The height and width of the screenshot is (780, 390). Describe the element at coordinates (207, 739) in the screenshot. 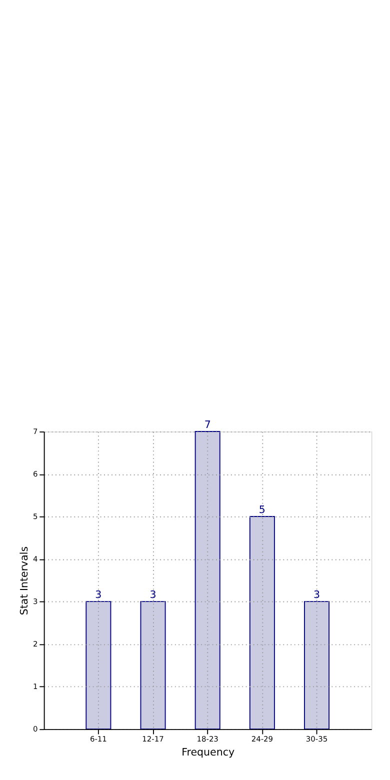

I see `x-tick-label: 18-23` at that location.